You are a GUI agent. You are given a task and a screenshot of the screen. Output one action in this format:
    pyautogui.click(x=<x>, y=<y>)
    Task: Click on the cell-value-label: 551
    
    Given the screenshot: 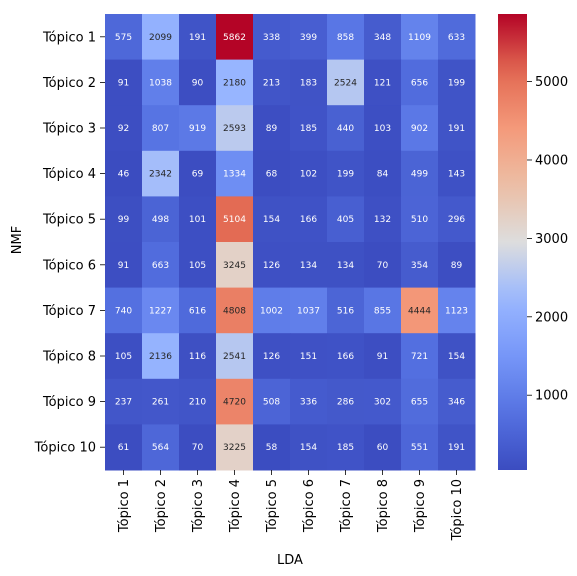 What is the action you would take?
    pyautogui.click(x=419, y=448)
    